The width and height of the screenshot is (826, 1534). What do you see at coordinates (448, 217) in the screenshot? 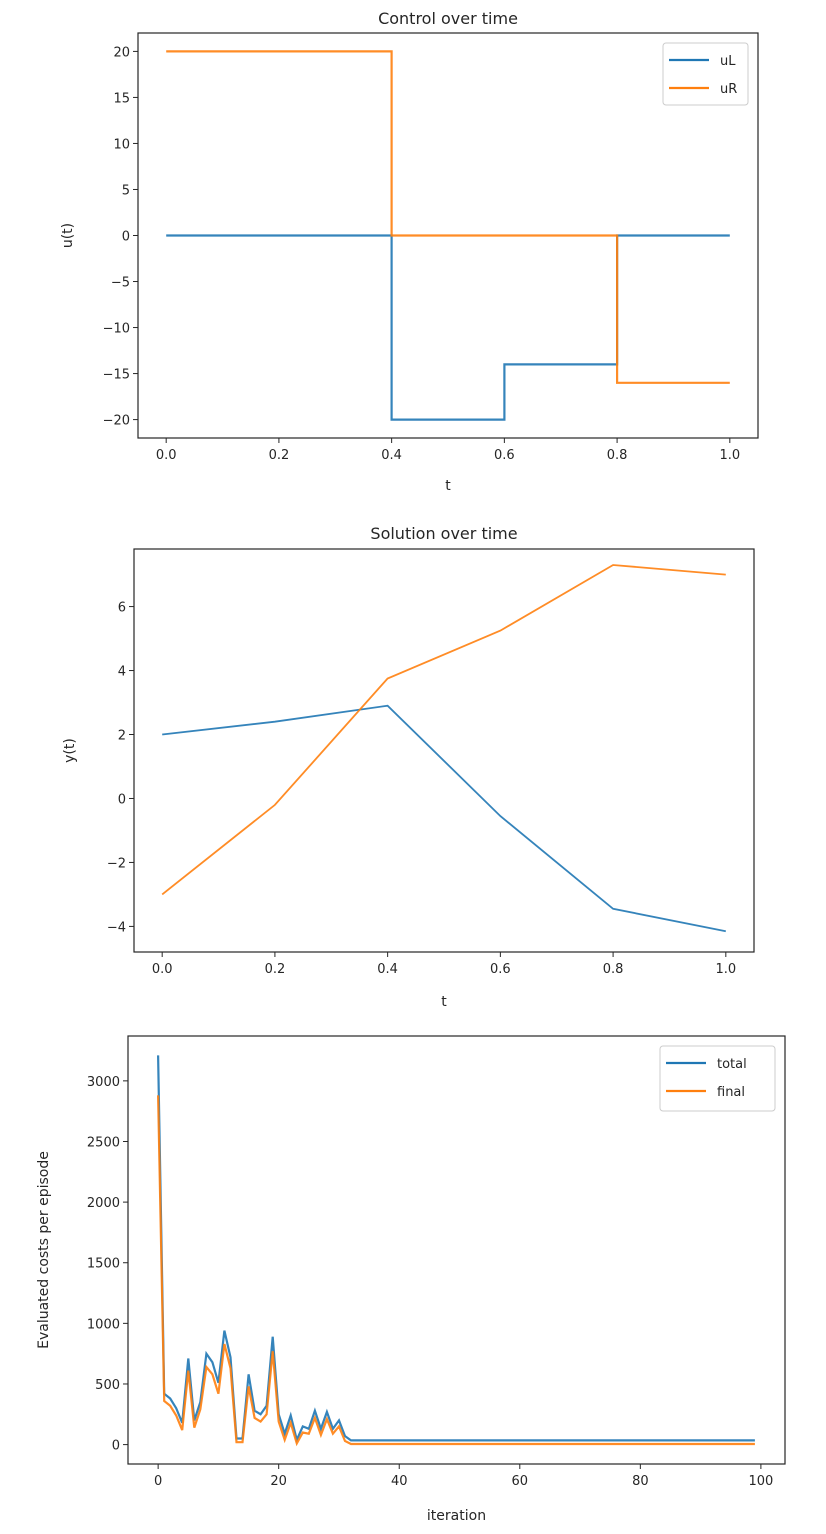
I see `series-line-uR` at bounding box center [448, 217].